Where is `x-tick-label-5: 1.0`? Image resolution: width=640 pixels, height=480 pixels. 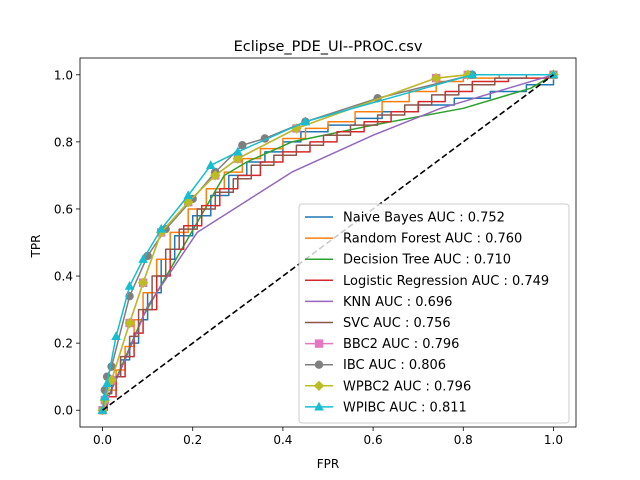
x-tick-label-5: 1.0 is located at coordinates (553, 440).